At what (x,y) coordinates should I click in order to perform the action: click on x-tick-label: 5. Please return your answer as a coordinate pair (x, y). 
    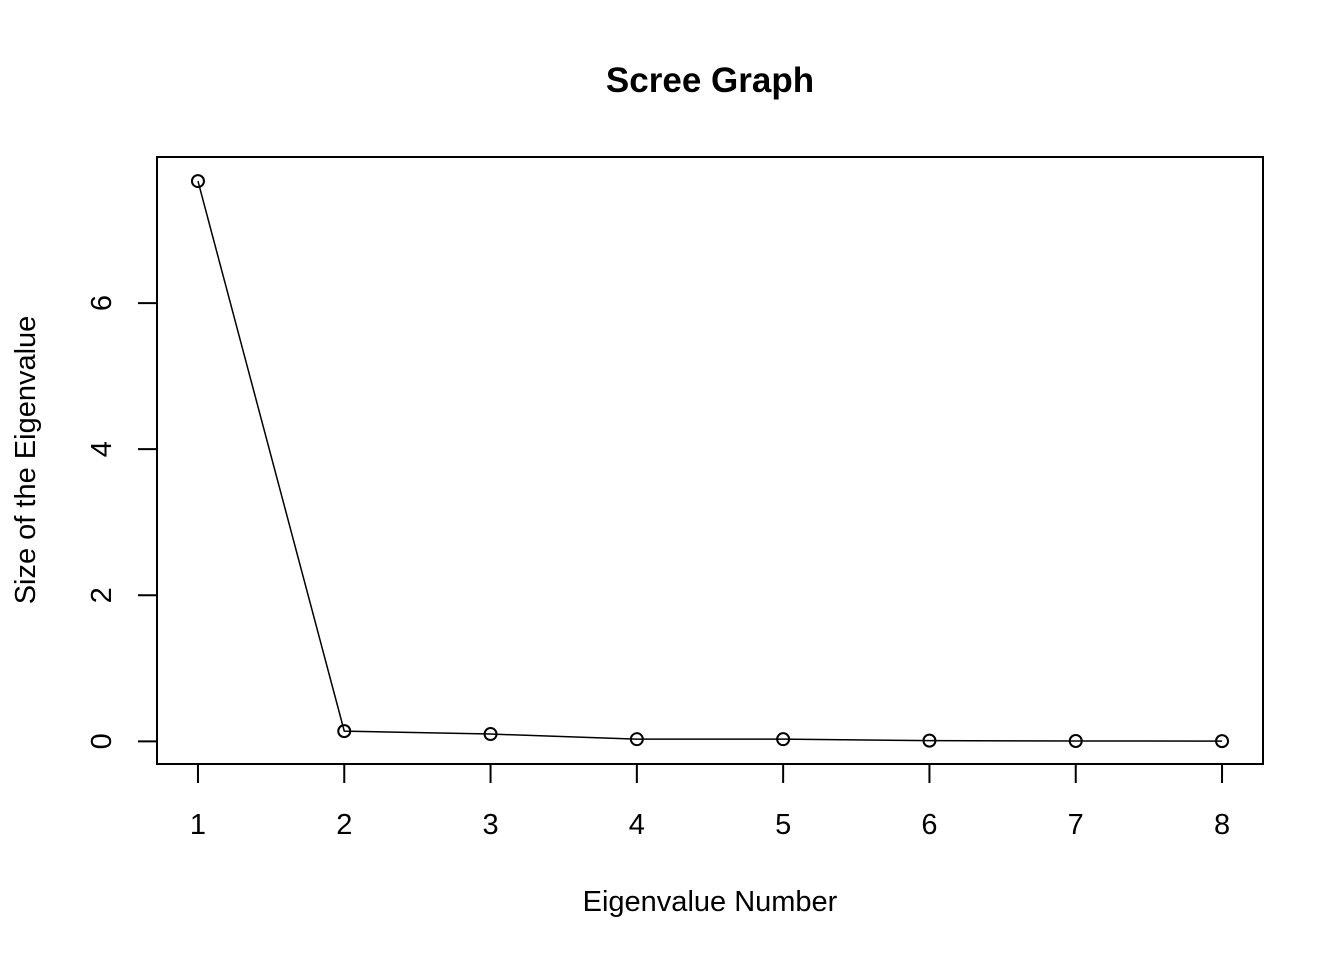
    Looking at the image, I should click on (783, 825).